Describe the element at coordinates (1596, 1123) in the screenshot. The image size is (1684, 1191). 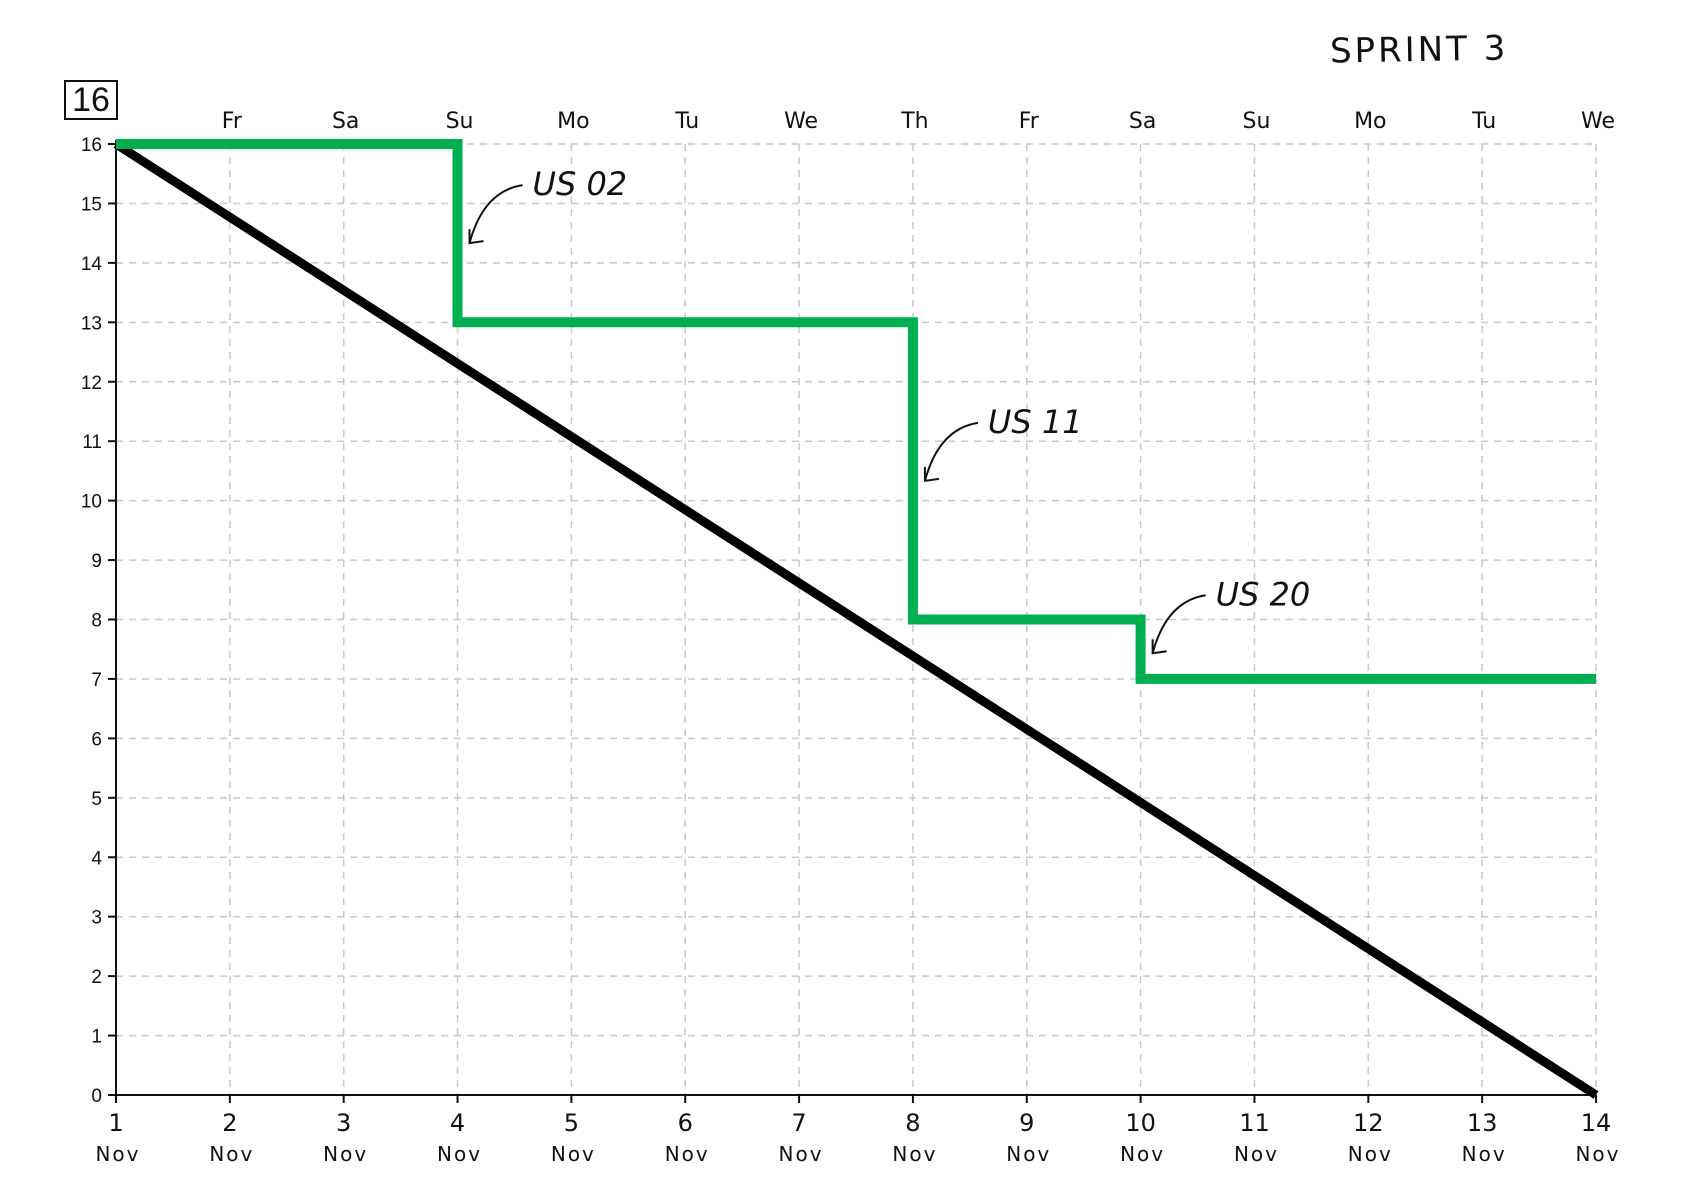
I see `x-tick-label: 14` at that location.